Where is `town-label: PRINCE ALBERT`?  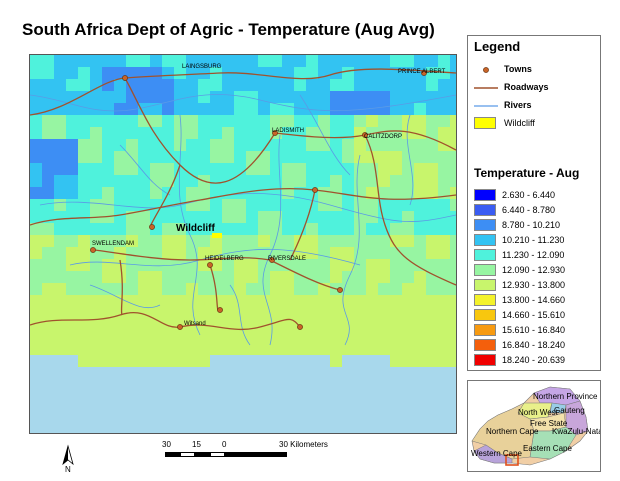 town-label: PRINCE ALBERT is located at coordinates (422, 72).